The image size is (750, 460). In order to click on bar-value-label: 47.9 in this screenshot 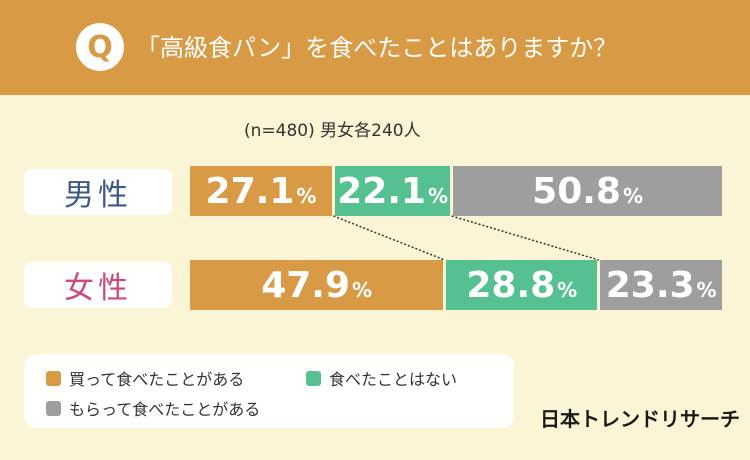, I will do `click(306, 285)`.